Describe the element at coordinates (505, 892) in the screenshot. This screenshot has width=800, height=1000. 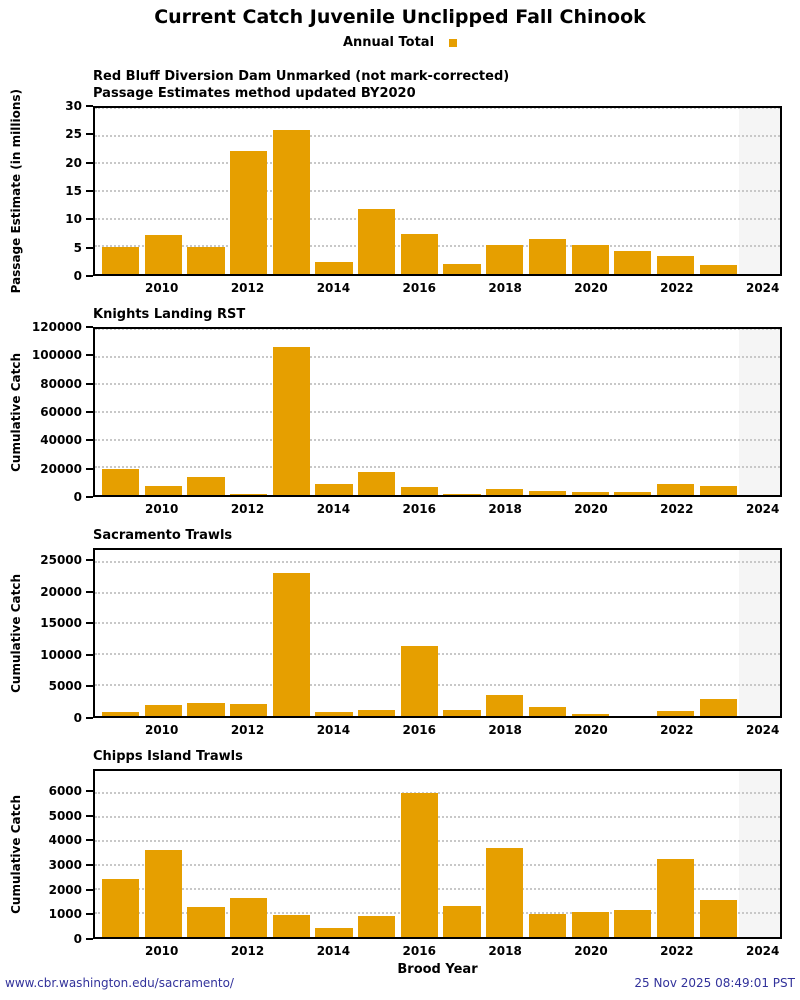
I see `bar-2018` at that location.